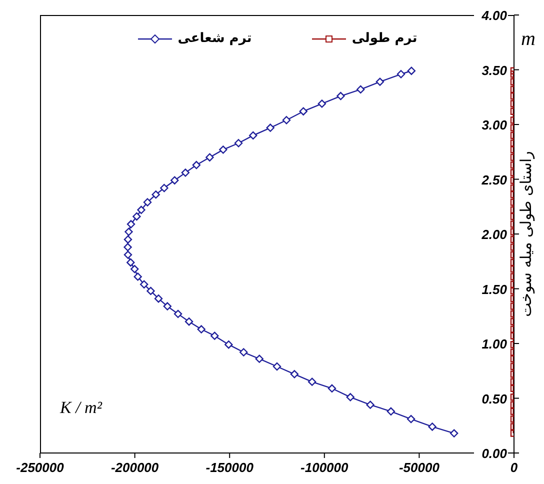  What do you see at coordinates (495, 344) in the screenshot?
I see `y-tick-label: 1.00` at bounding box center [495, 344].